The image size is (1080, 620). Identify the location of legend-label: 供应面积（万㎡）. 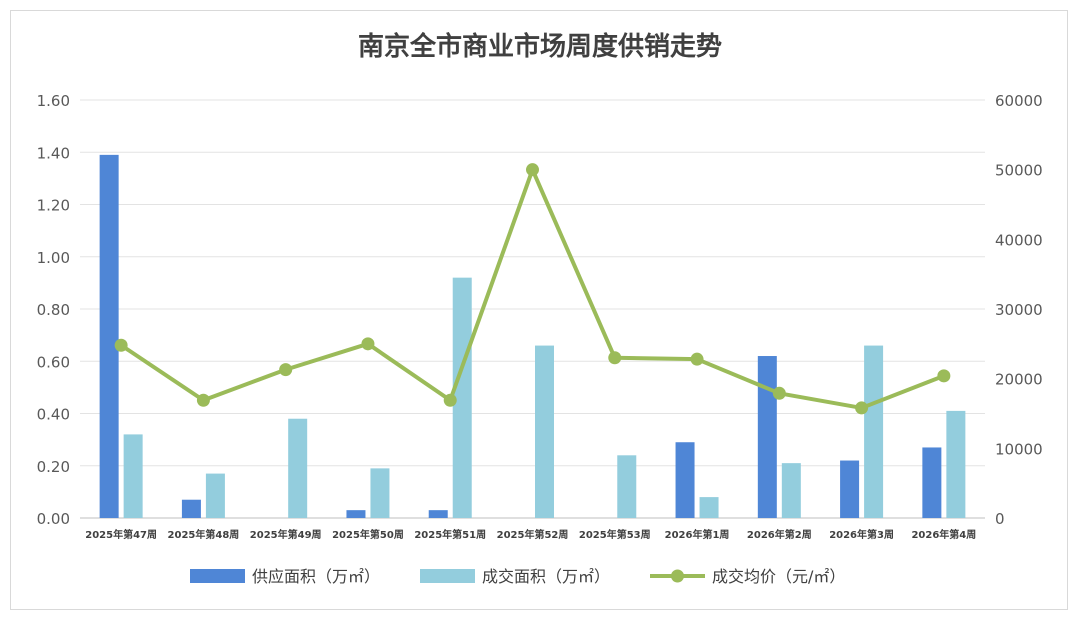
(316, 576).